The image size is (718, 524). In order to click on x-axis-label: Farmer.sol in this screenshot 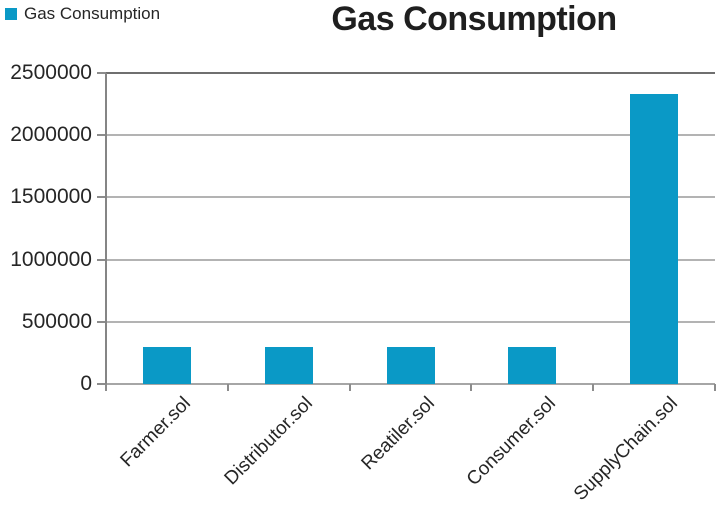, I will do `click(155, 432)`.